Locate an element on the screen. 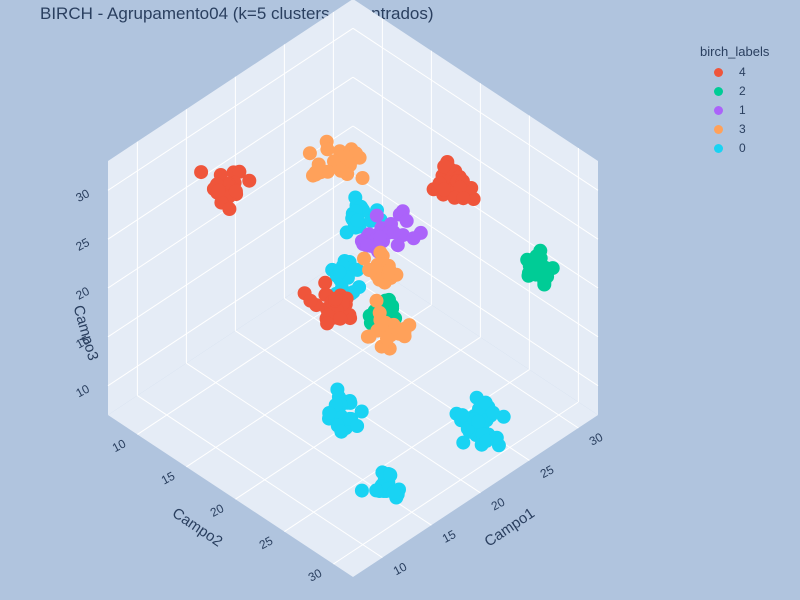 This screenshot has height=600, width=800. legend-item-4: 4 is located at coordinates (734, 72).